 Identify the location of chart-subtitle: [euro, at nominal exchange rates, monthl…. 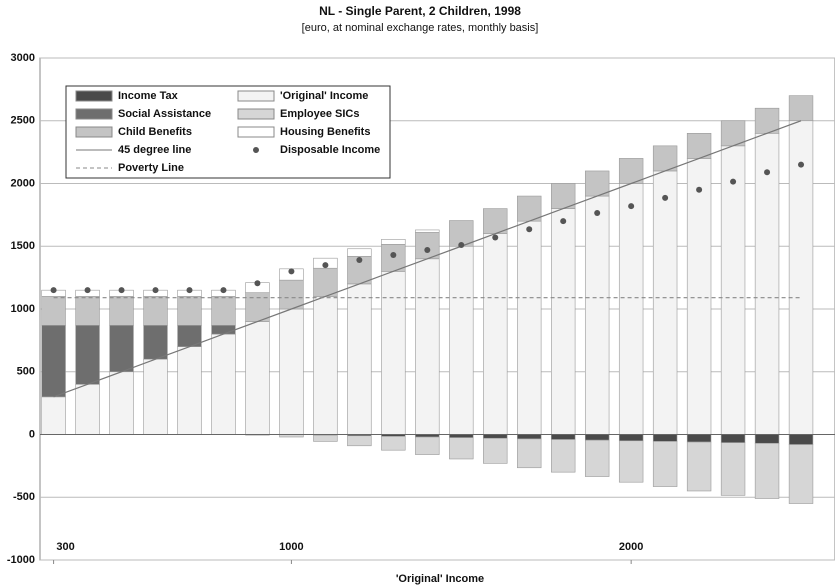
(420, 28).